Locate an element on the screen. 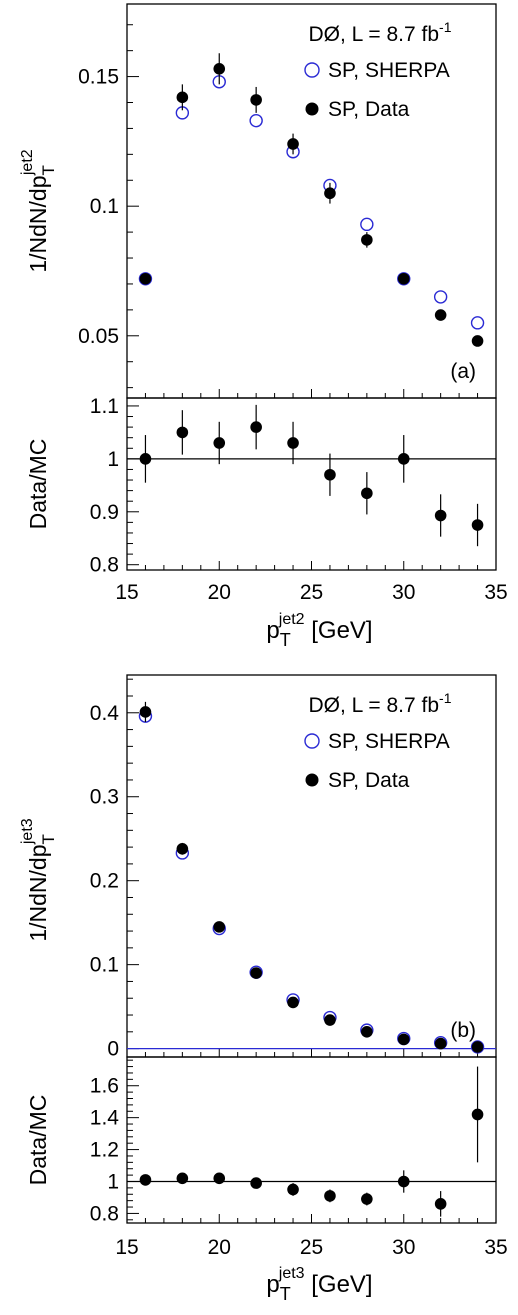  x-axis-title: pTjet2 [GeV] is located at coordinates (319, 630).